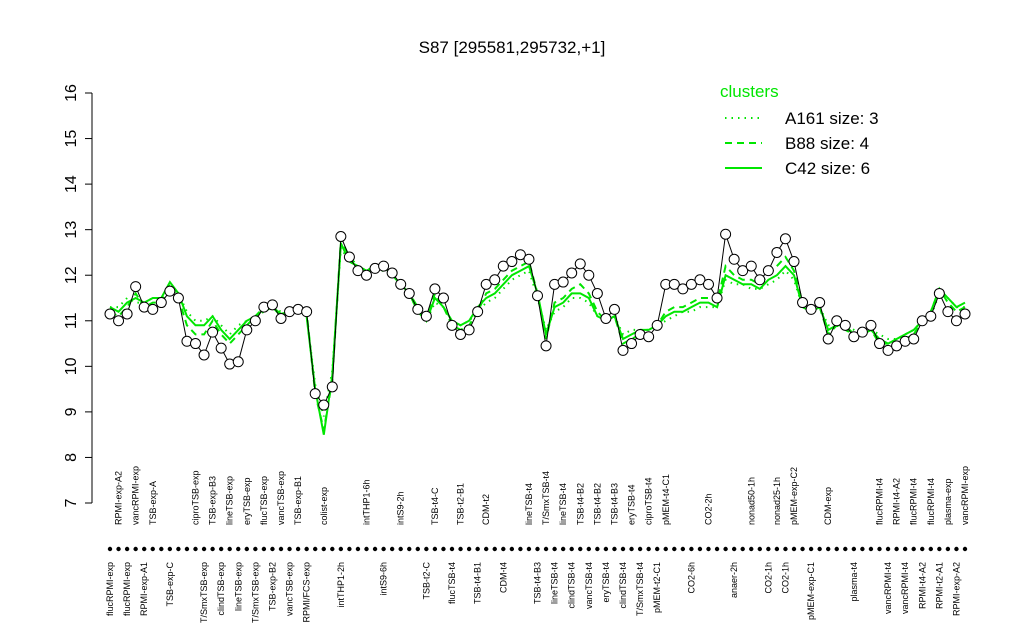 The image size is (1024, 640). Describe the element at coordinates (606, 582) in the screenshot. I see `x-tick-label: eryTSB-t4` at that location.